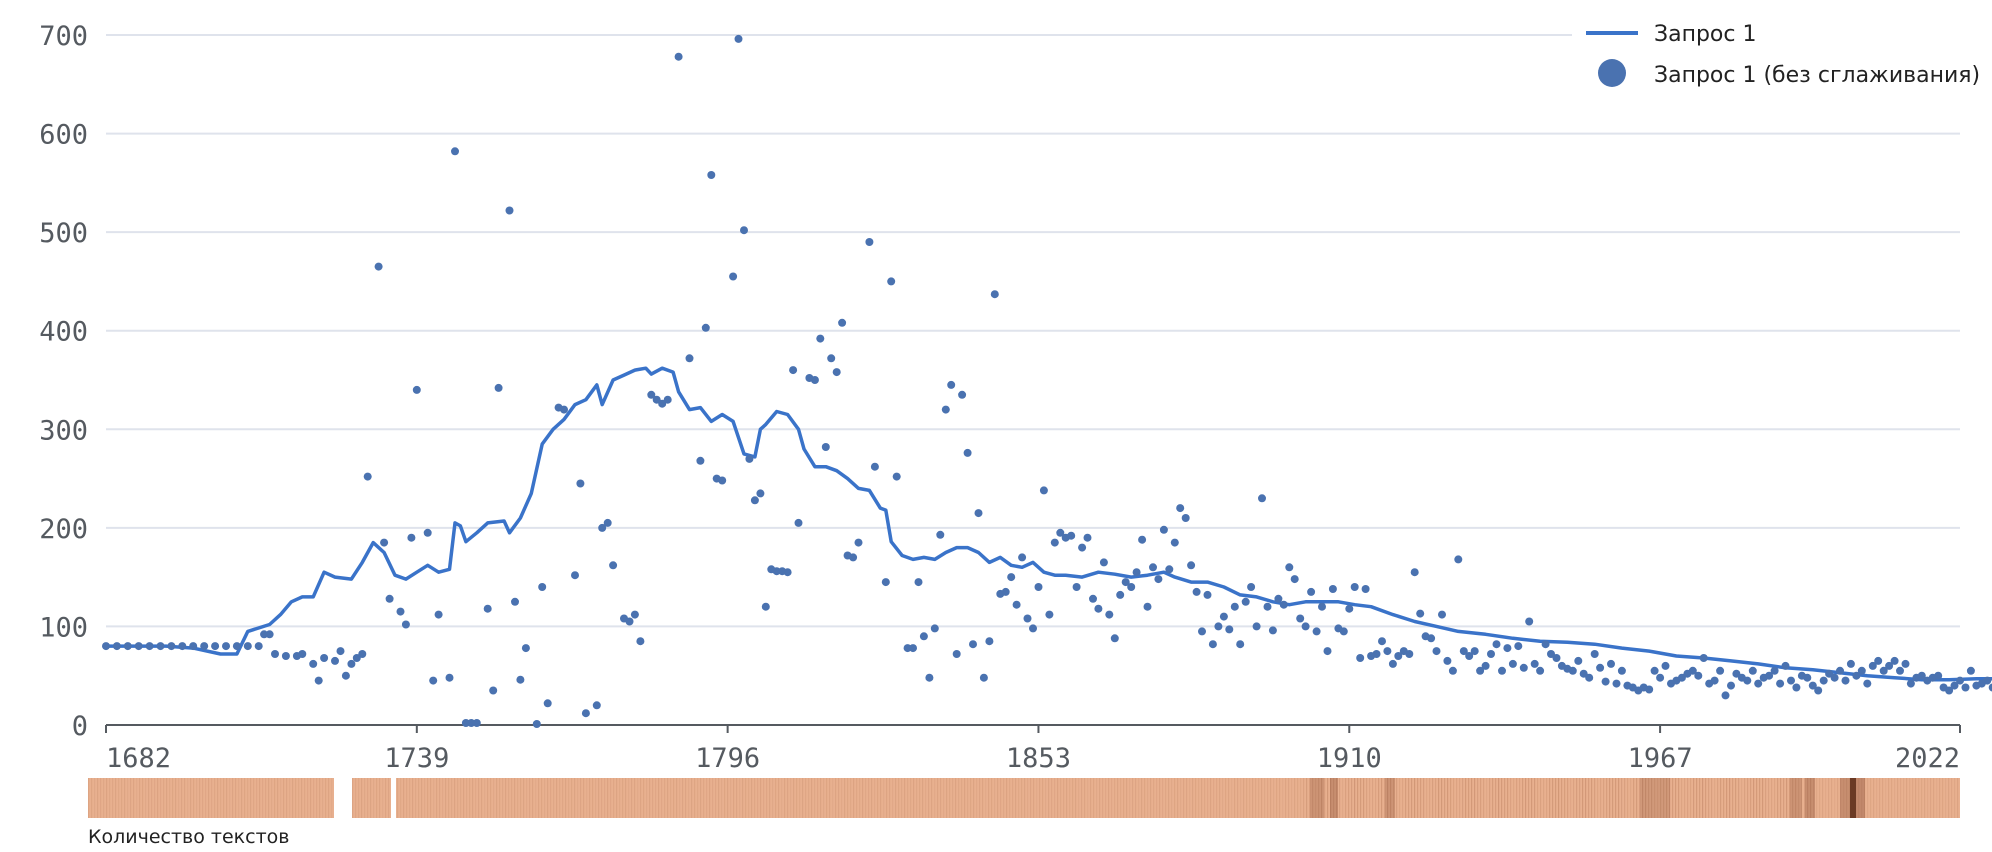 This screenshot has width=1992, height=852. I want to click on text-count-density-strip: Количество текстов, so click(1024, 812).